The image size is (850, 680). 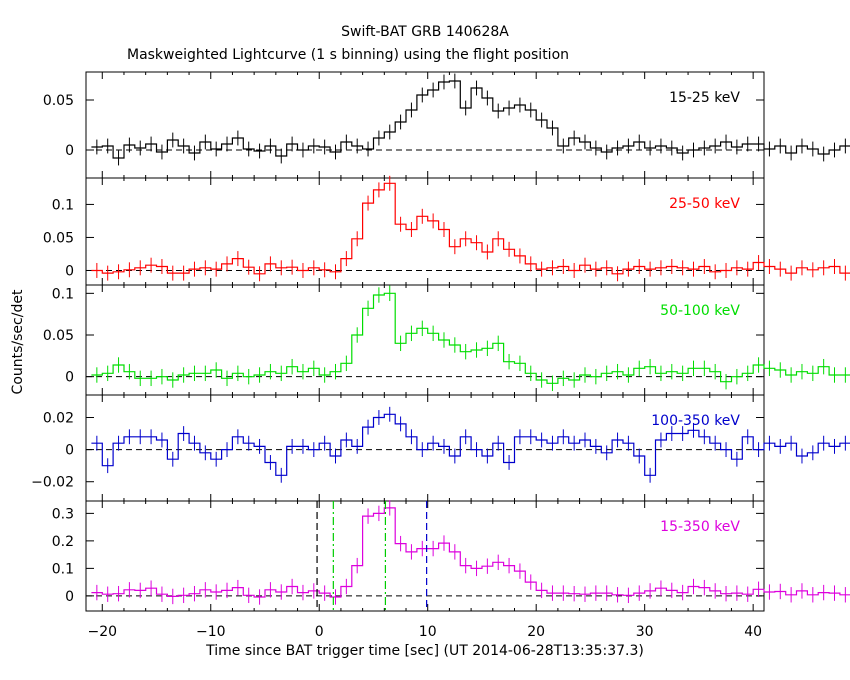 I want to click on x-tick-label: 40, so click(x=753, y=632).